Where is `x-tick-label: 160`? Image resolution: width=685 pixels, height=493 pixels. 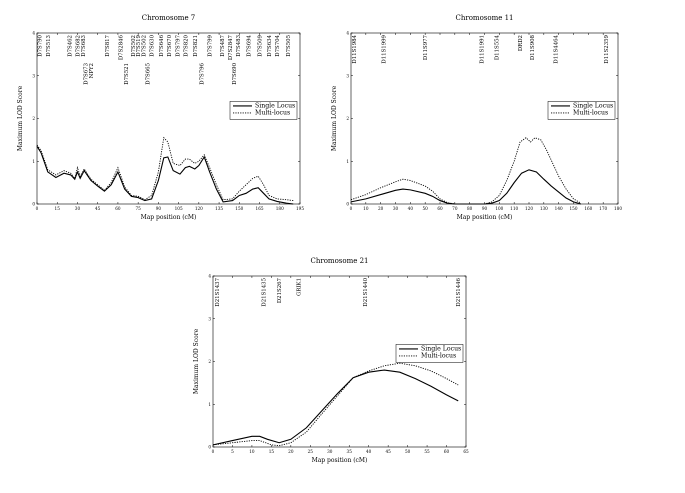
x-tick-label: 160 is located at coordinates (588, 208).